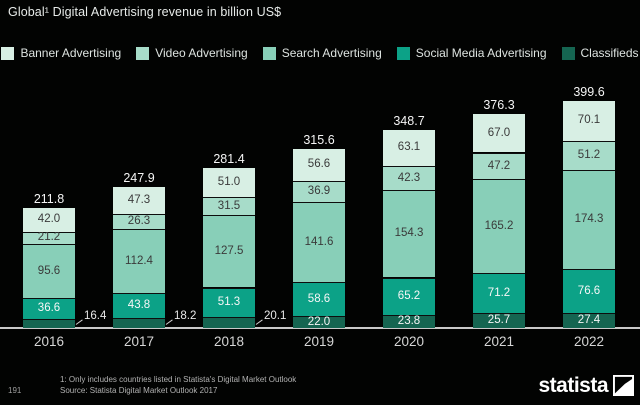 This screenshot has height=405, width=640. Describe the element at coordinates (499, 341) in the screenshot. I see `x-axis-tick-label: 2021` at that location.